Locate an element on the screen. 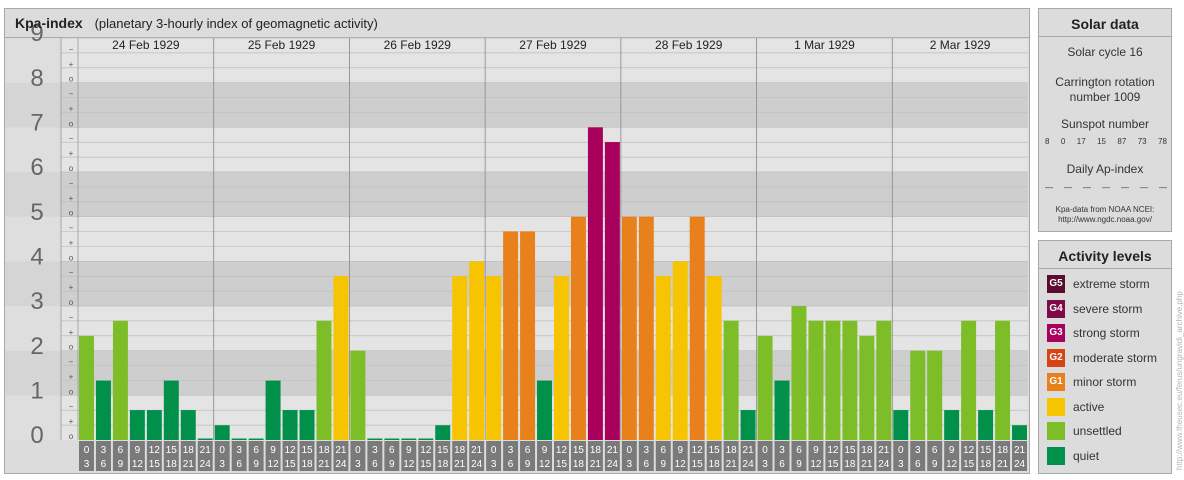  y-tick-label: 9 is located at coordinates (36, 33).